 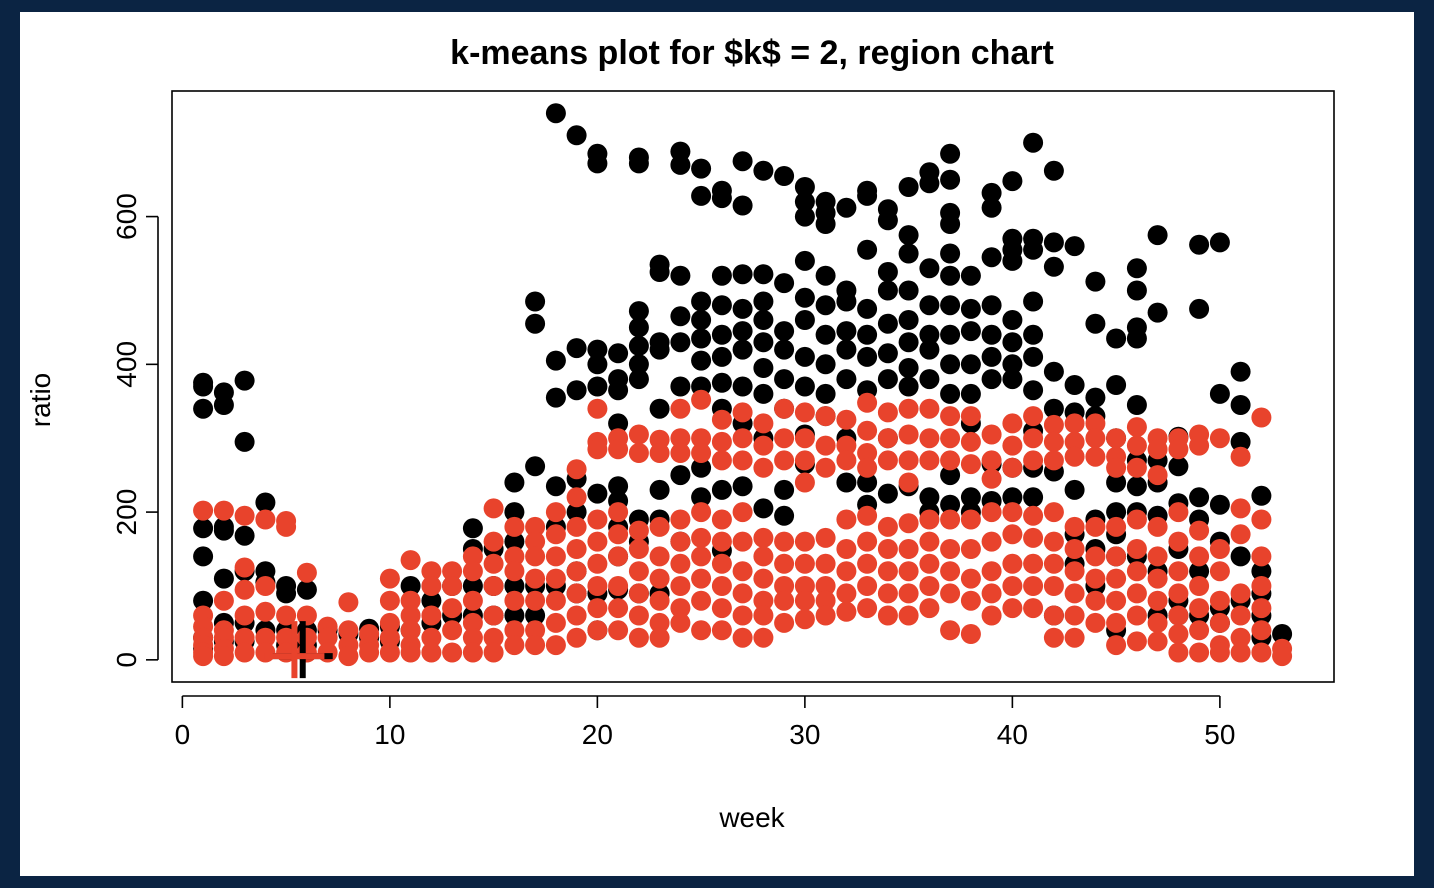 I want to click on y-tick-label: 200, so click(x=126, y=512).